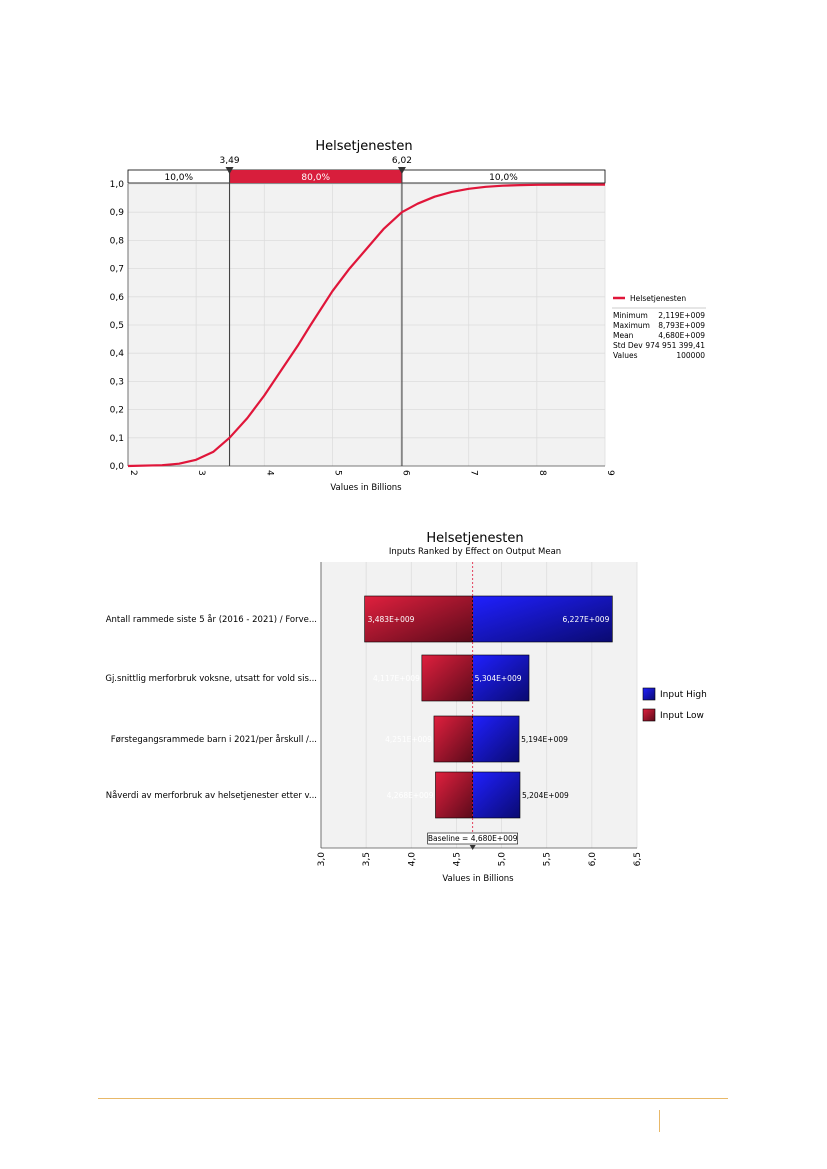 This screenshot has width=827, height=1169. I want to click on chart1-x-tick: 8, so click(542, 473).